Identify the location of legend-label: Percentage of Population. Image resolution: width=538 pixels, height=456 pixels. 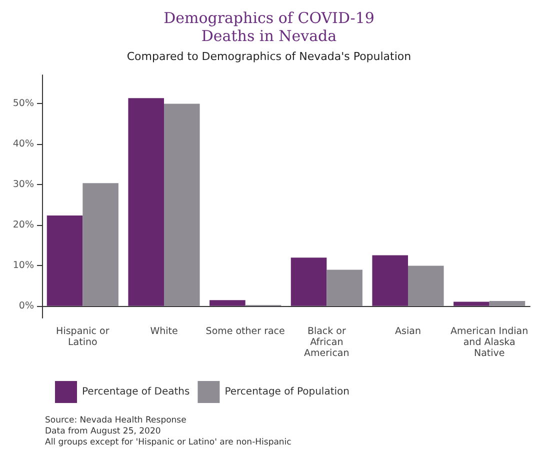
(287, 392).